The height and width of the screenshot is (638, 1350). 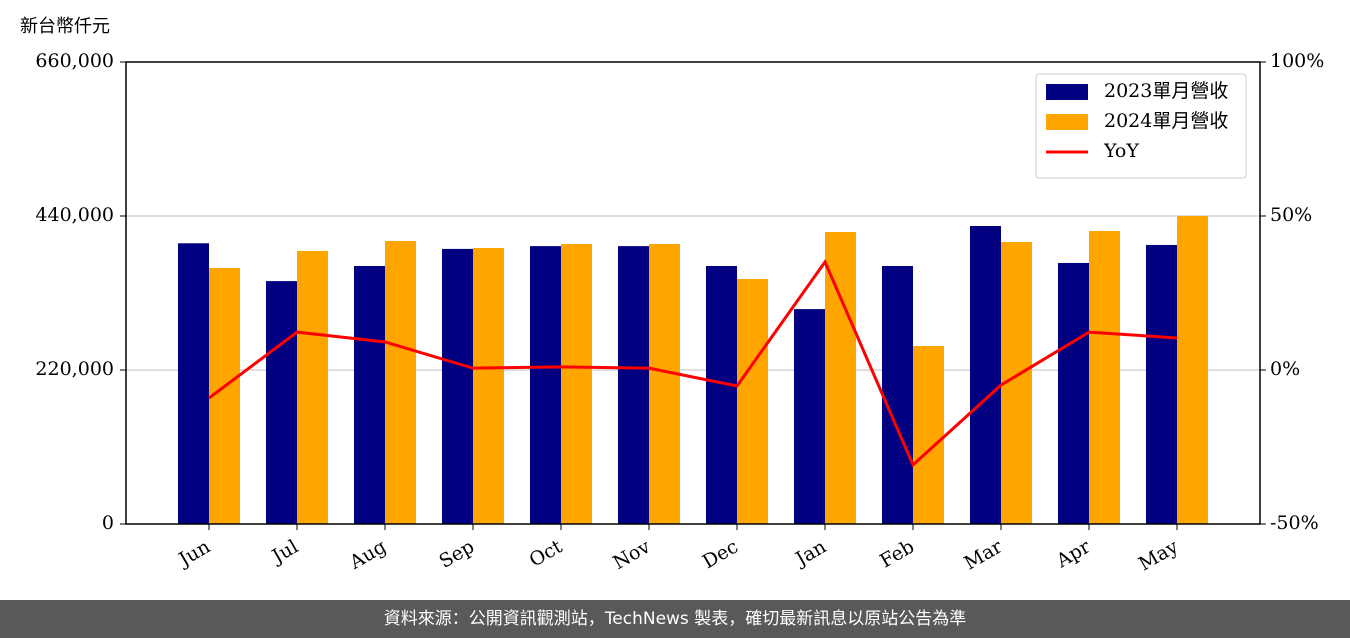 I want to click on y-axis-unit: 新台幣仟元, so click(x=65, y=26).